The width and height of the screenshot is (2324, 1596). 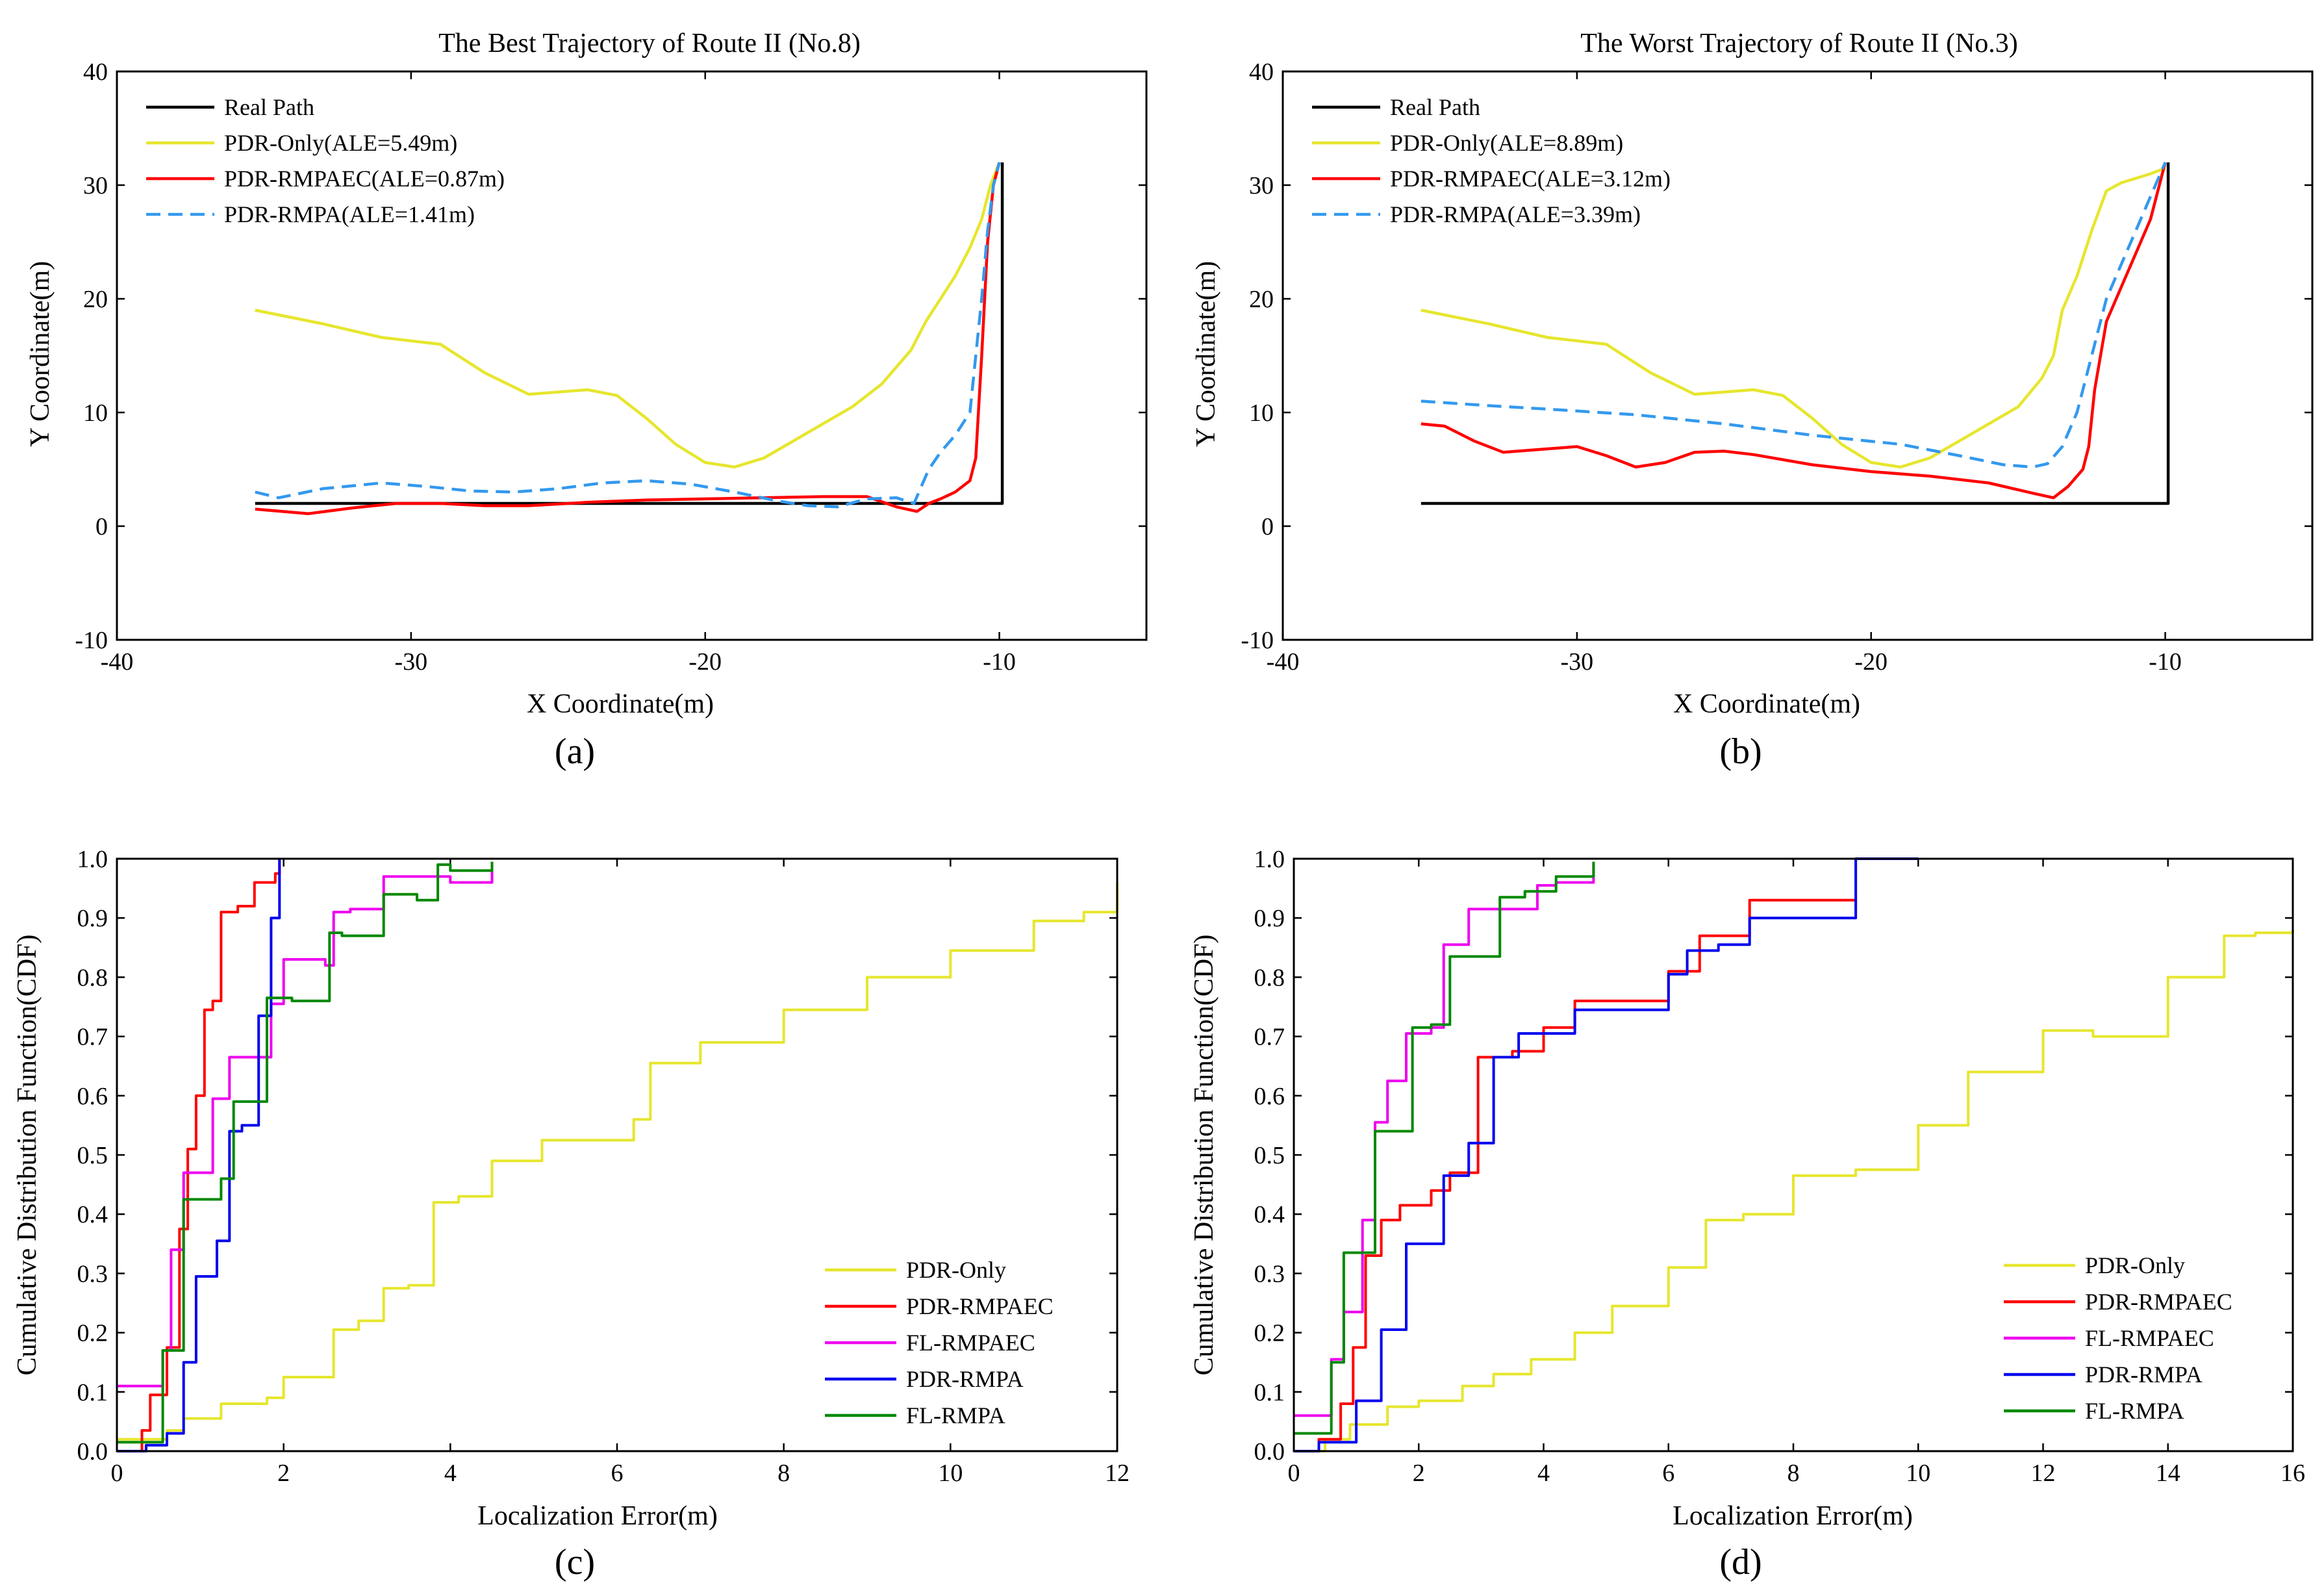 I want to click on chart-c-xtick-label-0: 0, so click(x=117, y=1473).